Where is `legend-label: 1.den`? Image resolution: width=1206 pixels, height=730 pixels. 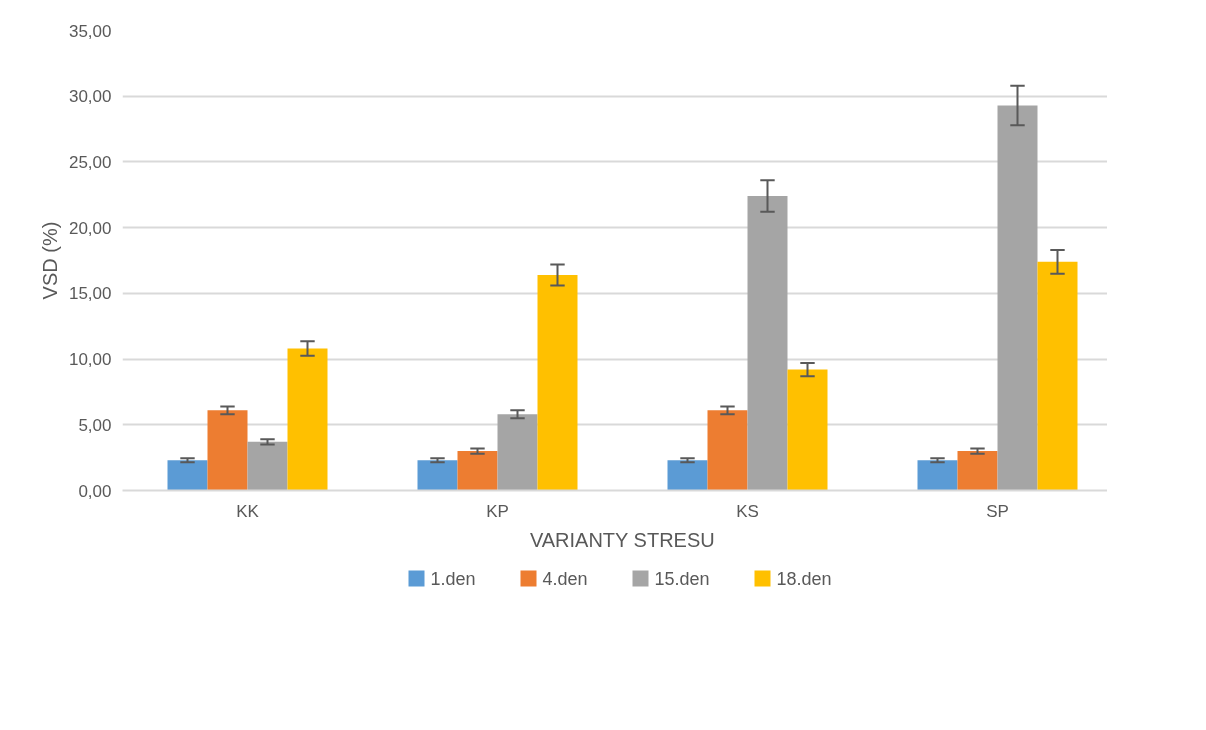
legend-label: 1.den is located at coordinates (453, 578).